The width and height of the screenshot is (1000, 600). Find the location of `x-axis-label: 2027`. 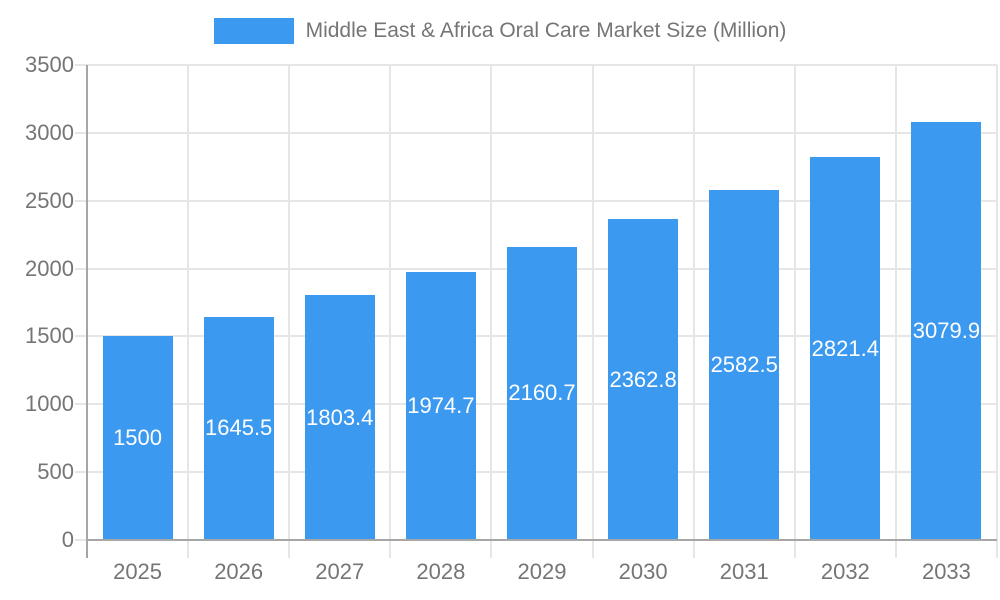

x-axis-label: 2027 is located at coordinates (340, 571).